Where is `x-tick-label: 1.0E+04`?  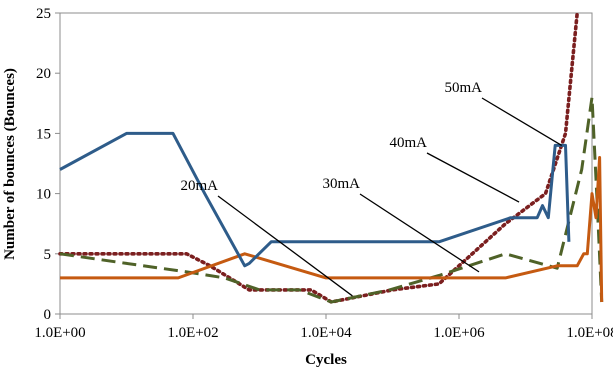 x-tick-label: 1.0E+04 is located at coordinates (326, 333).